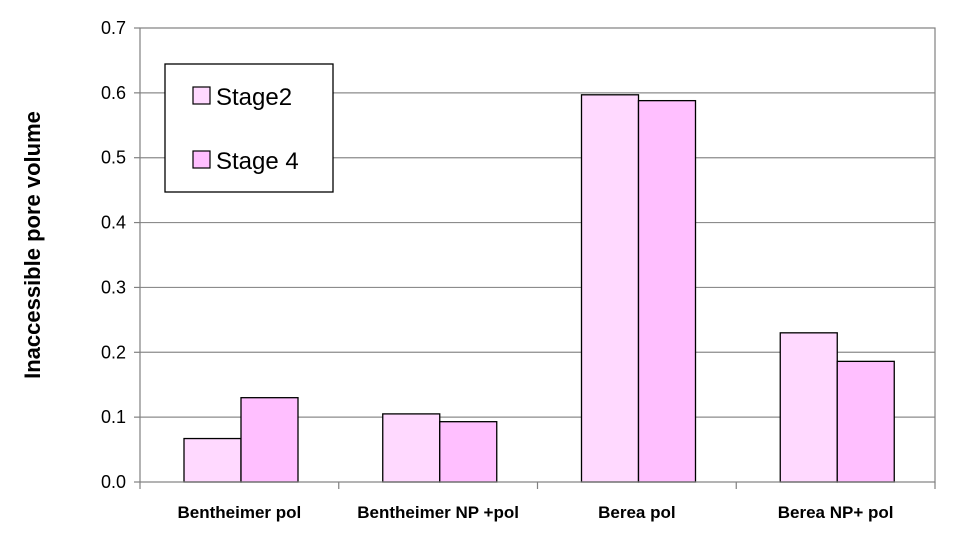 The width and height of the screenshot is (963, 543). What do you see at coordinates (113, 287) in the screenshot?
I see `y-tick-label: 0.3` at bounding box center [113, 287].